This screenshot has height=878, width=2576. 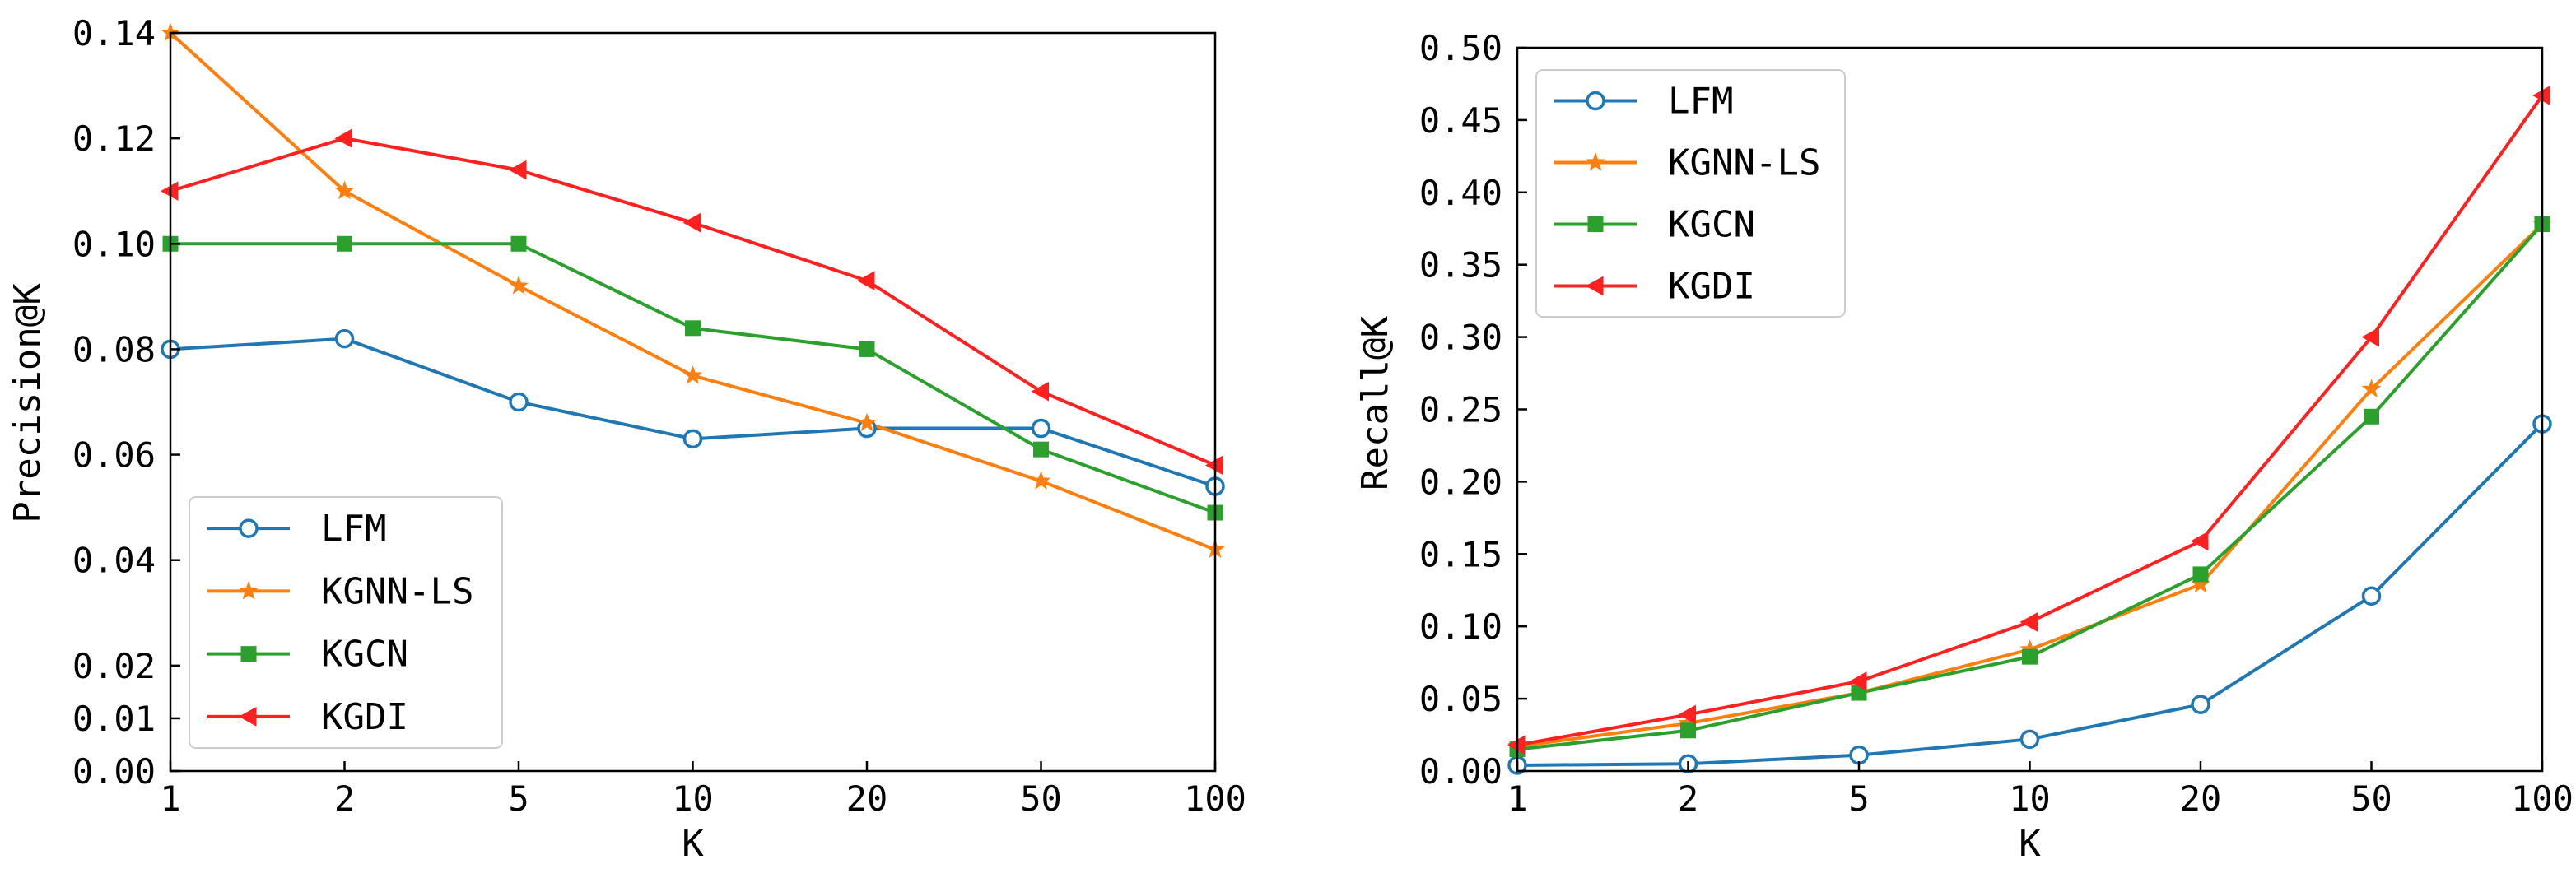 What do you see at coordinates (693, 412) in the screenshot?
I see `series-line-lfm` at bounding box center [693, 412].